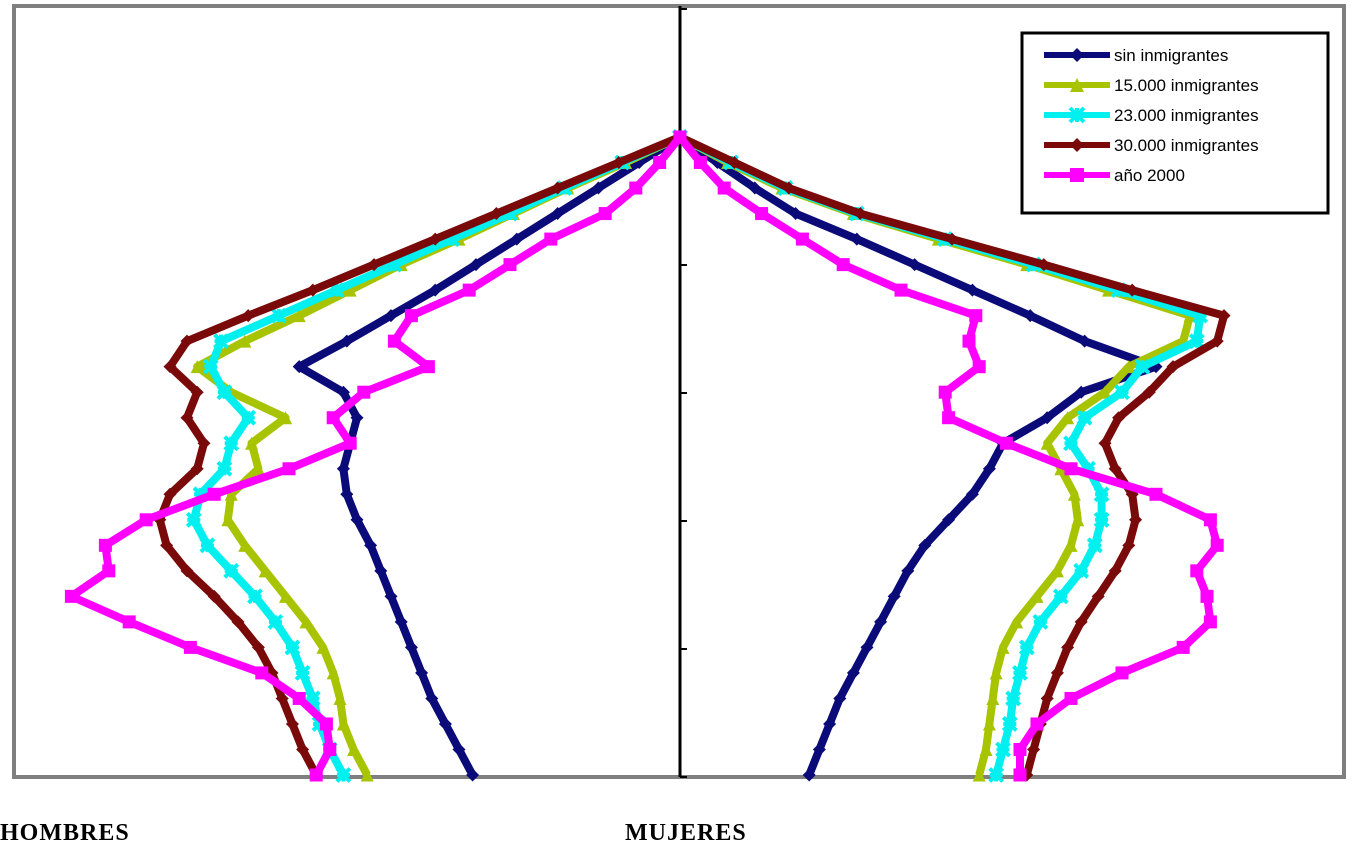 The image size is (1352, 857). Describe the element at coordinates (65, 833) in the screenshot. I see `hombres-label: HOMBRES` at that location.